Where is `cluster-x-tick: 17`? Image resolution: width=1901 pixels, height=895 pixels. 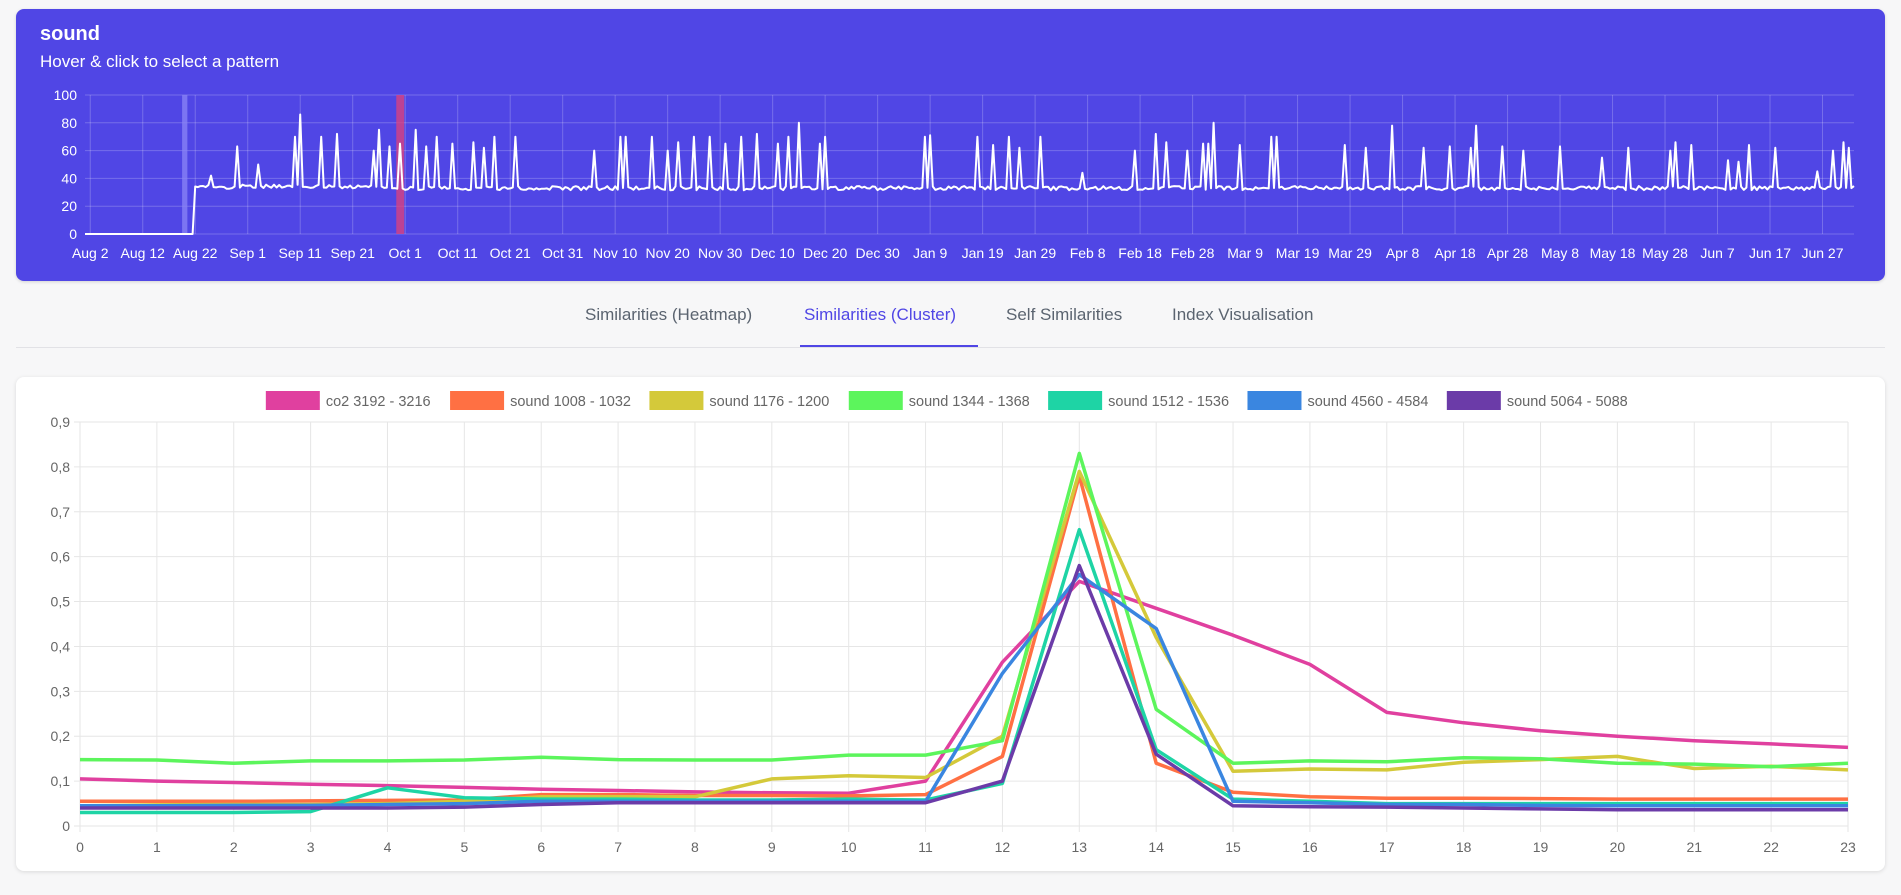 cluster-x-tick: 17 is located at coordinates (1387, 847).